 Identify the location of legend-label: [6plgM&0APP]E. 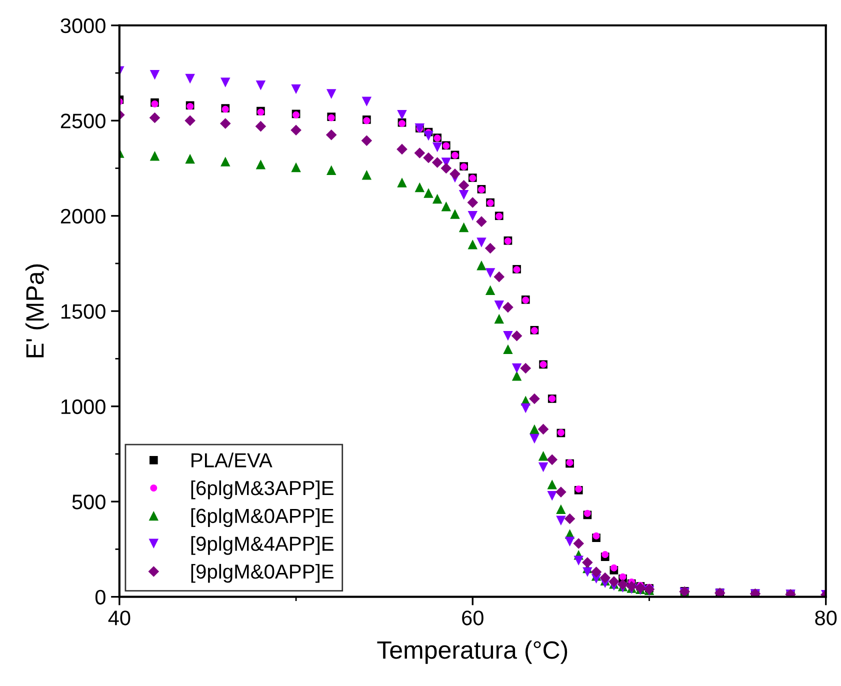
(262, 518).